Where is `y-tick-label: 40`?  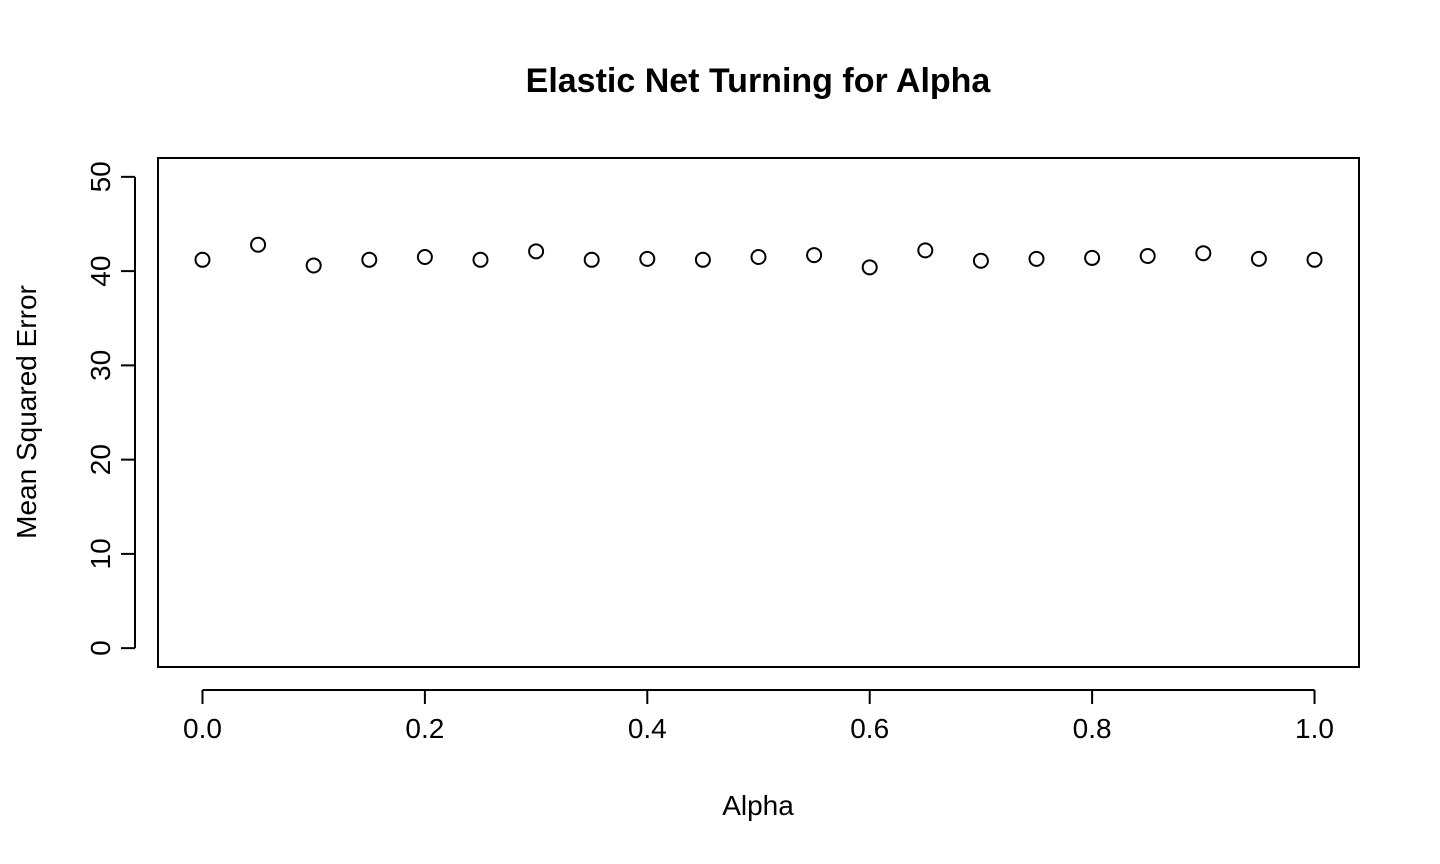
y-tick-label: 40 is located at coordinates (100, 271).